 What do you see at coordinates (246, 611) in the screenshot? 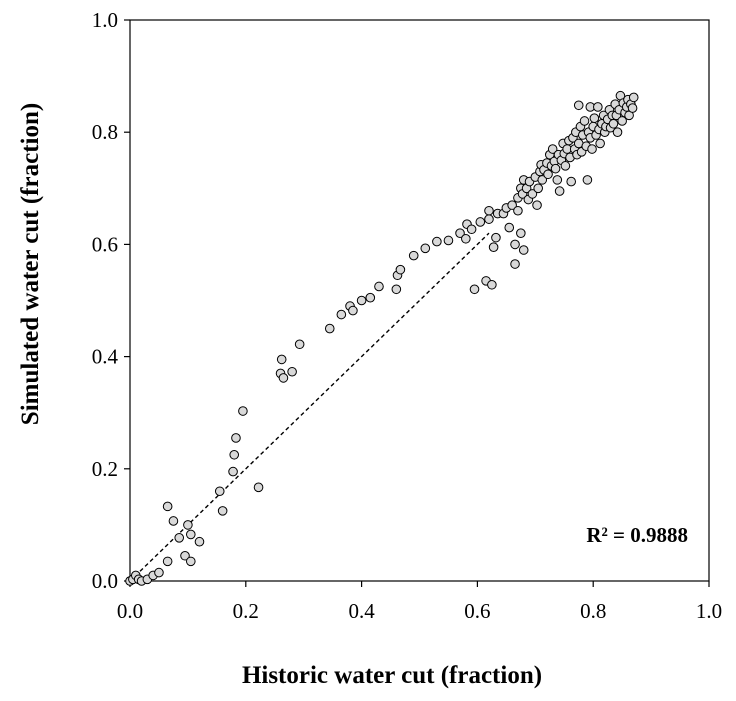
I see `x-tick-label: 0.2` at bounding box center [246, 611].